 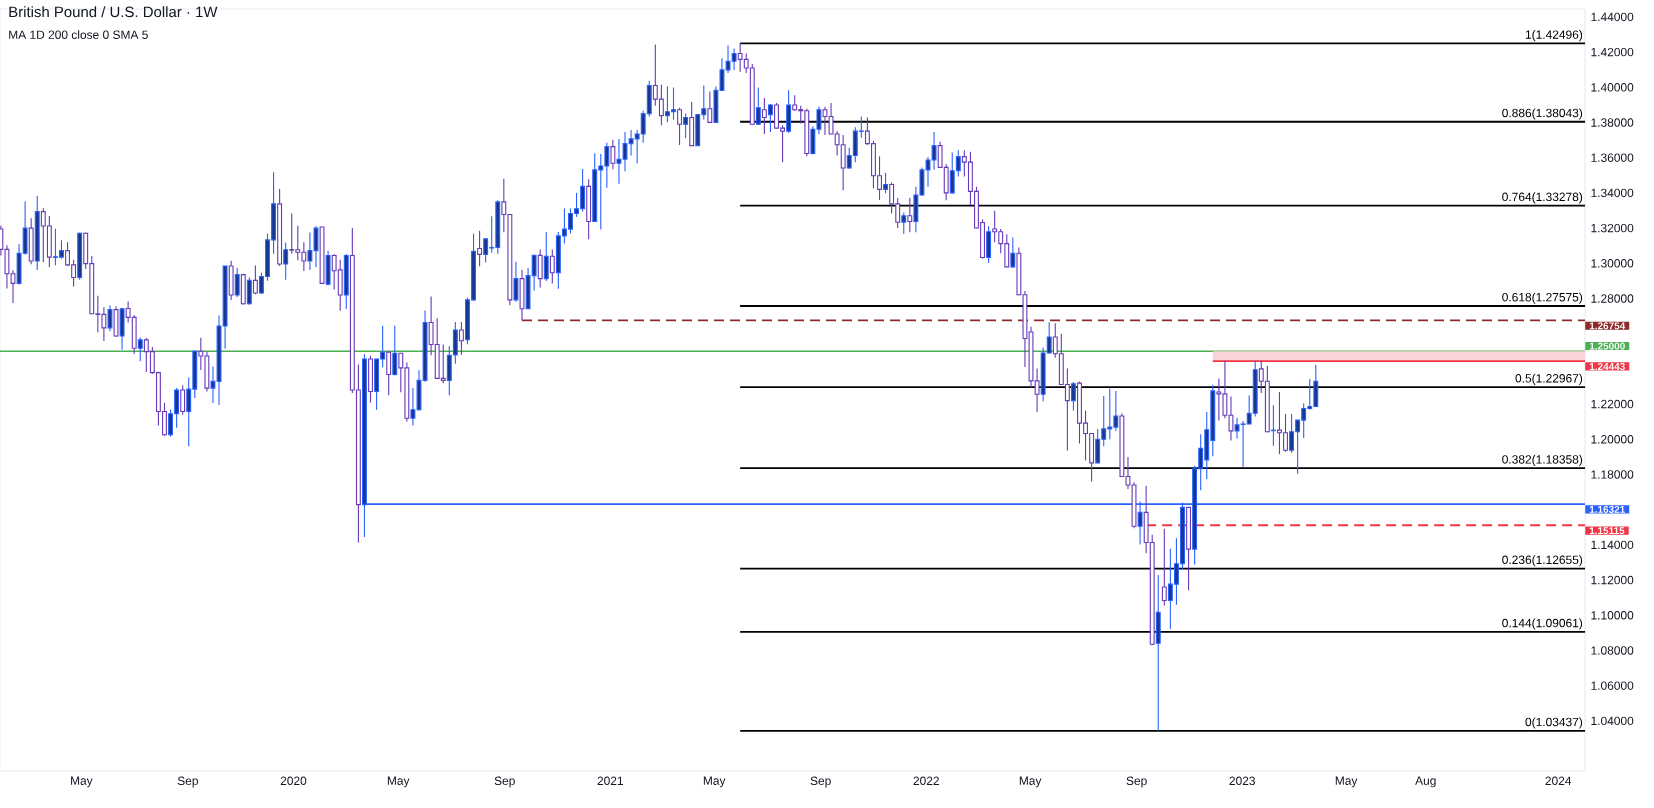 What do you see at coordinates (1542, 460) in the screenshot?
I see `annotation: 0.382(1.18358)` at bounding box center [1542, 460].